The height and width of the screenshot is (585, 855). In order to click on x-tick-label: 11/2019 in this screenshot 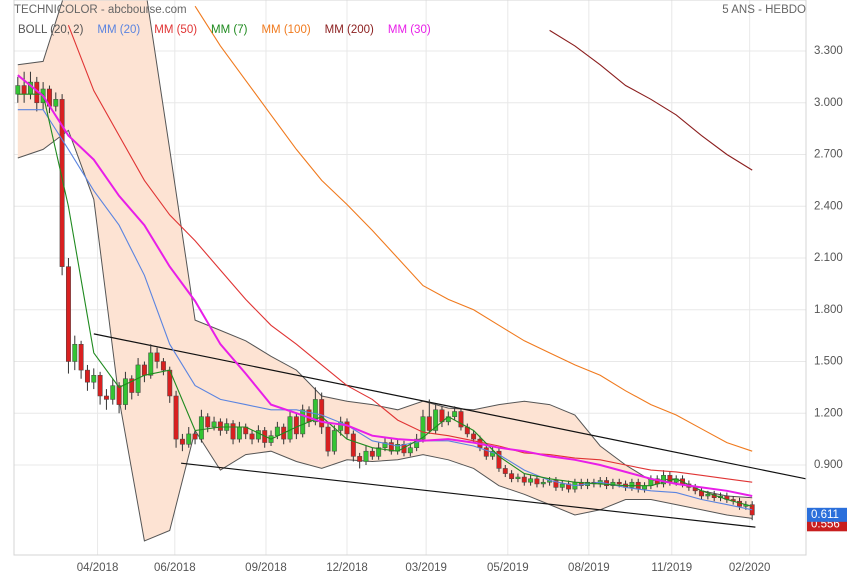, I will do `click(671, 568)`.